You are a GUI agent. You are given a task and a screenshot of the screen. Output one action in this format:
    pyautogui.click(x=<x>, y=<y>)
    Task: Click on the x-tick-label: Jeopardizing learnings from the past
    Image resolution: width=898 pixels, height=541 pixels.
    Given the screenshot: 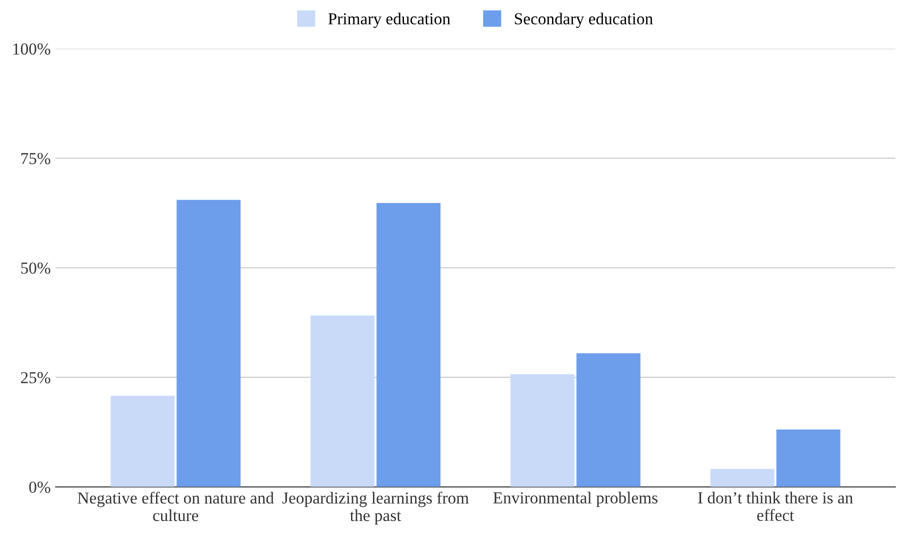 What is the action you would take?
    pyautogui.click(x=375, y=508)
    